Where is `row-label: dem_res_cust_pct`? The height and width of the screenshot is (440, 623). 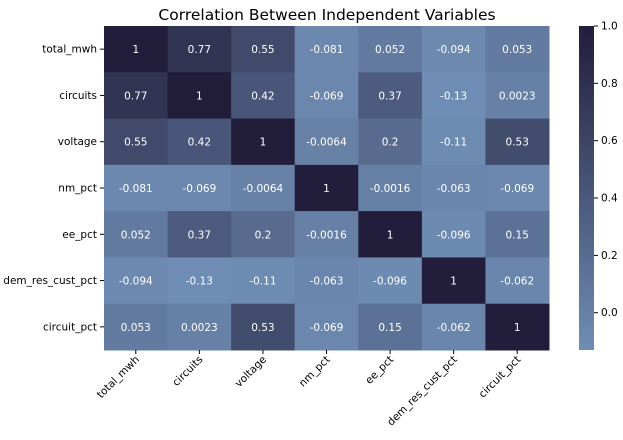
row-label: dem_res_cust_pct is located at coordinates (50, 281).